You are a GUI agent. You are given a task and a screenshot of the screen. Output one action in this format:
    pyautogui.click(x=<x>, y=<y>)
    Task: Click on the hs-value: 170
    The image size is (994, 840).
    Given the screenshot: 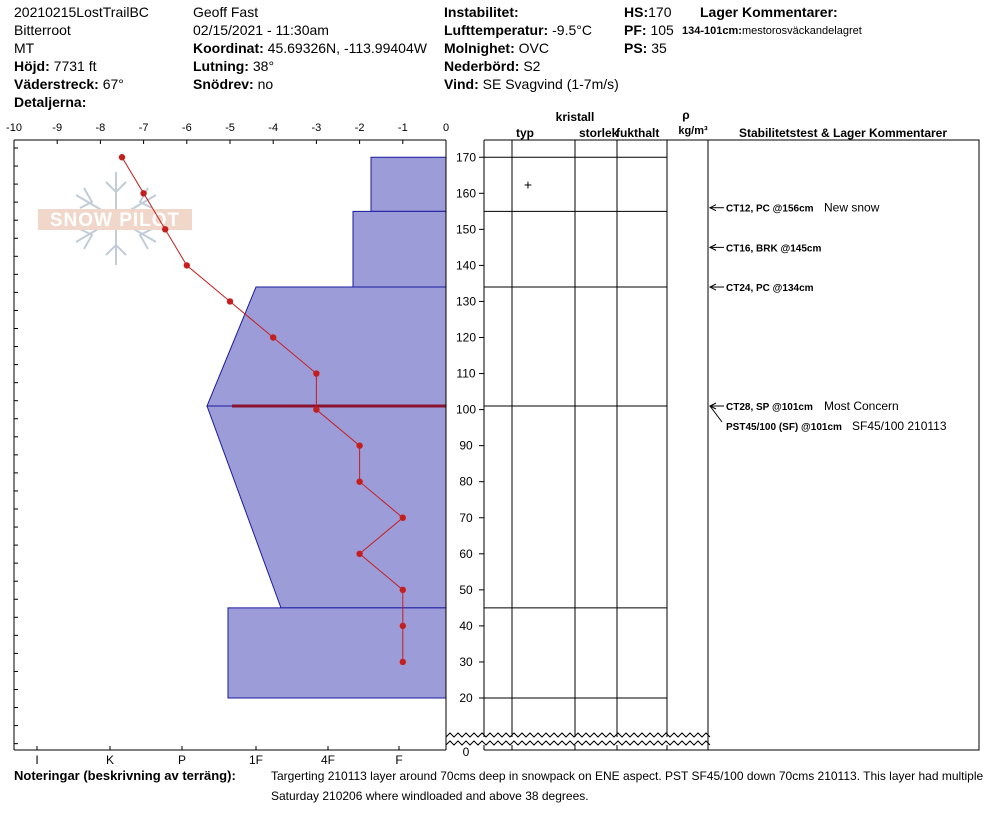 What is the action you would take?
    pyautogui.click(x=660, y=12)
    